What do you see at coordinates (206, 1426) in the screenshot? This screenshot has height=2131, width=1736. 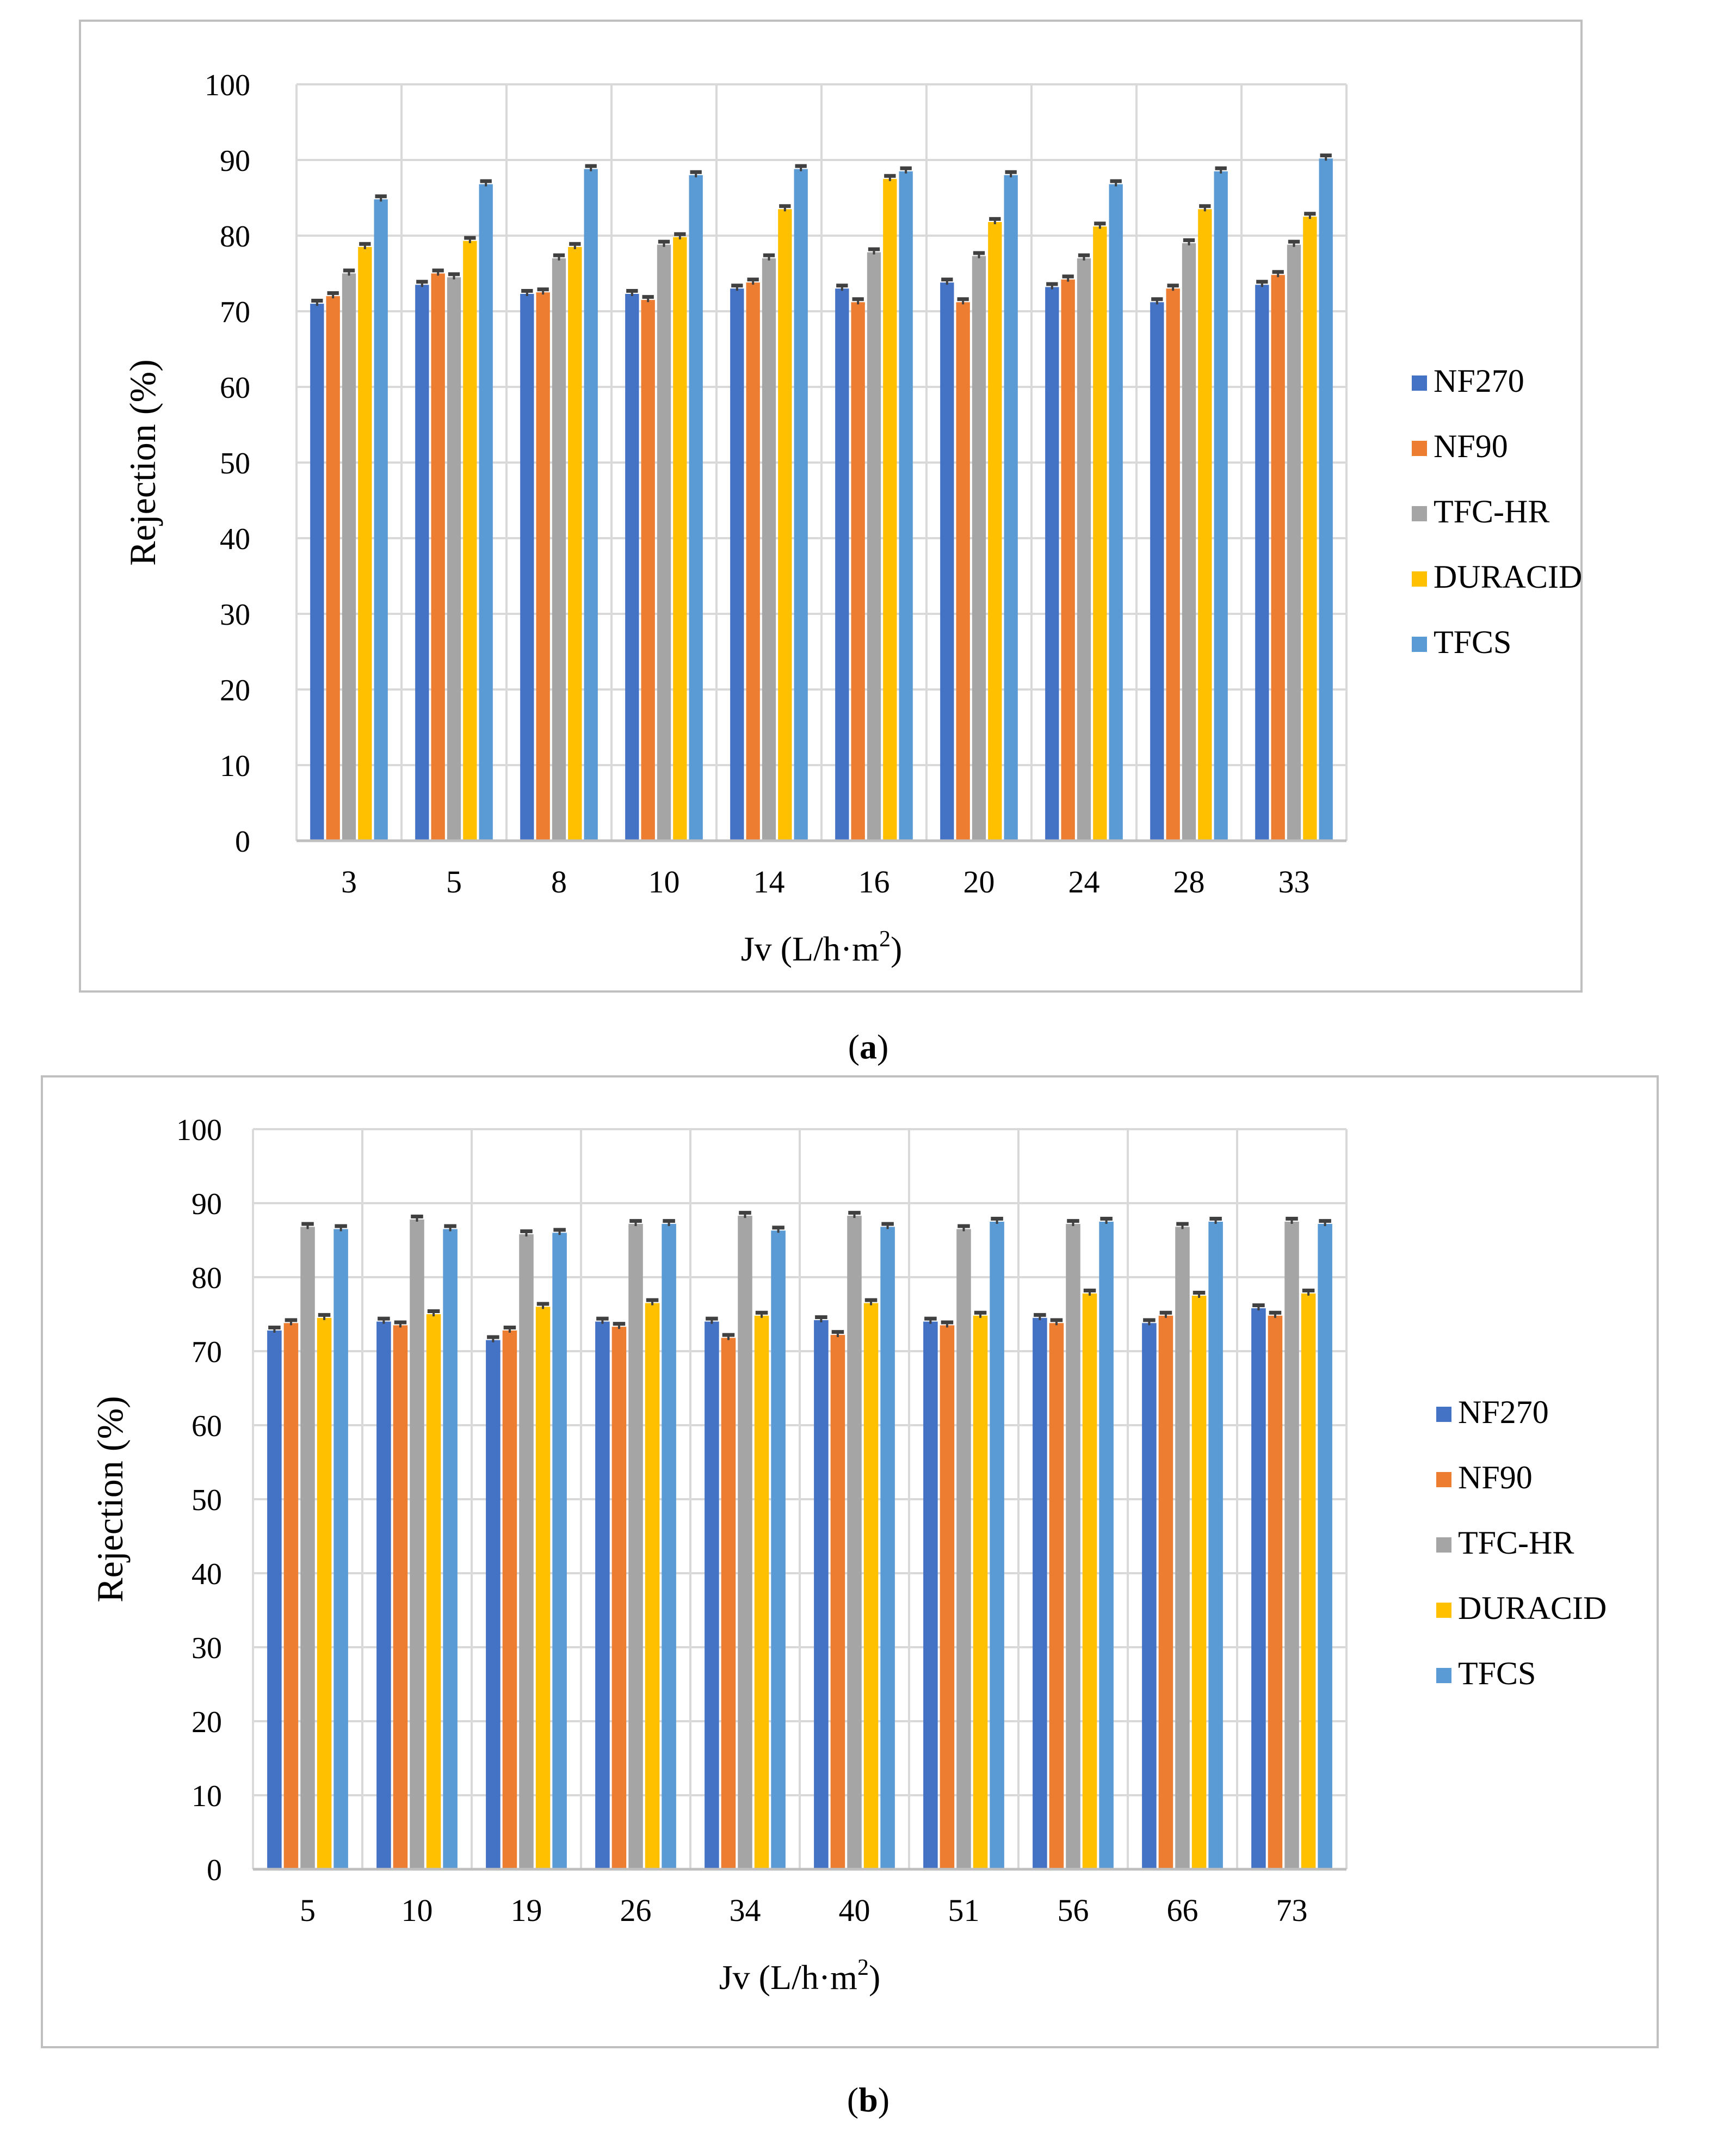 I see `y-tick-label: 60` at bounding box center [206, 1426].